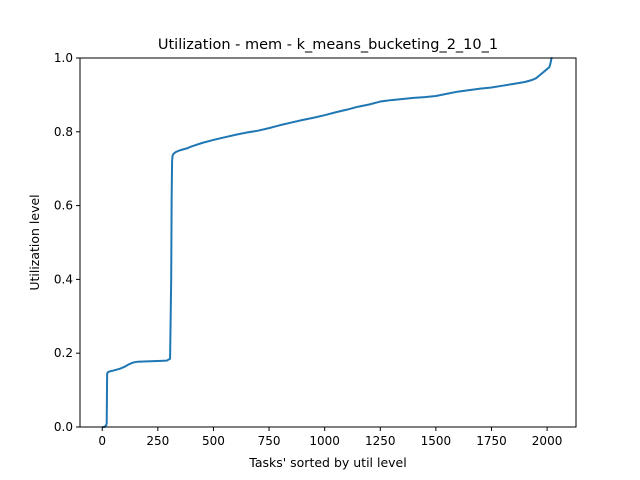 The image size is (640, 480). I want to click on x-tick-label: 2000, so click(547, 441).